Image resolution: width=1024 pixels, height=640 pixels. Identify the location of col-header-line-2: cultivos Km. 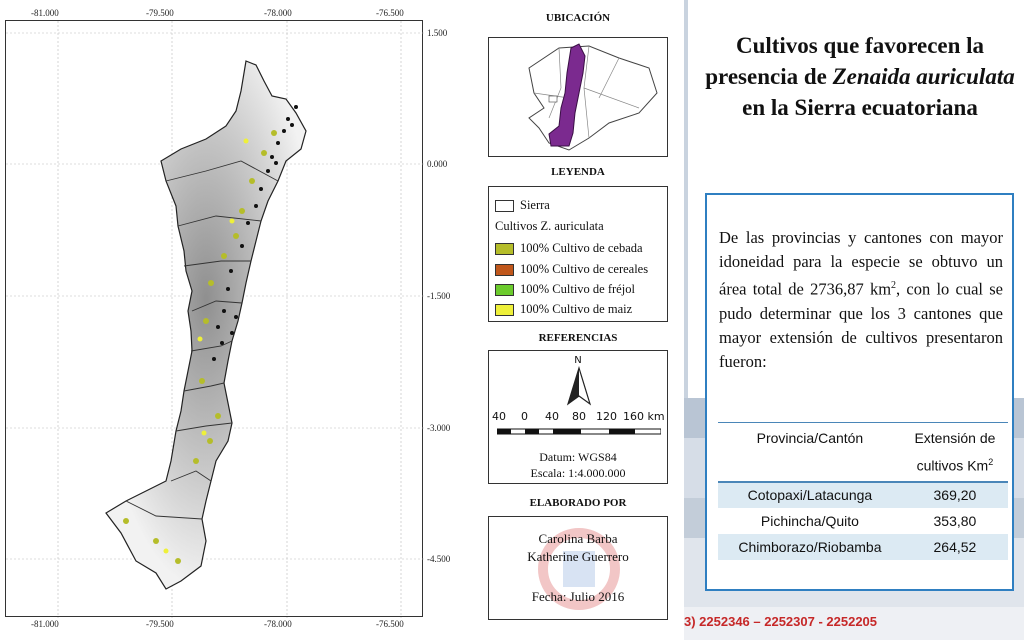
(952, 465).